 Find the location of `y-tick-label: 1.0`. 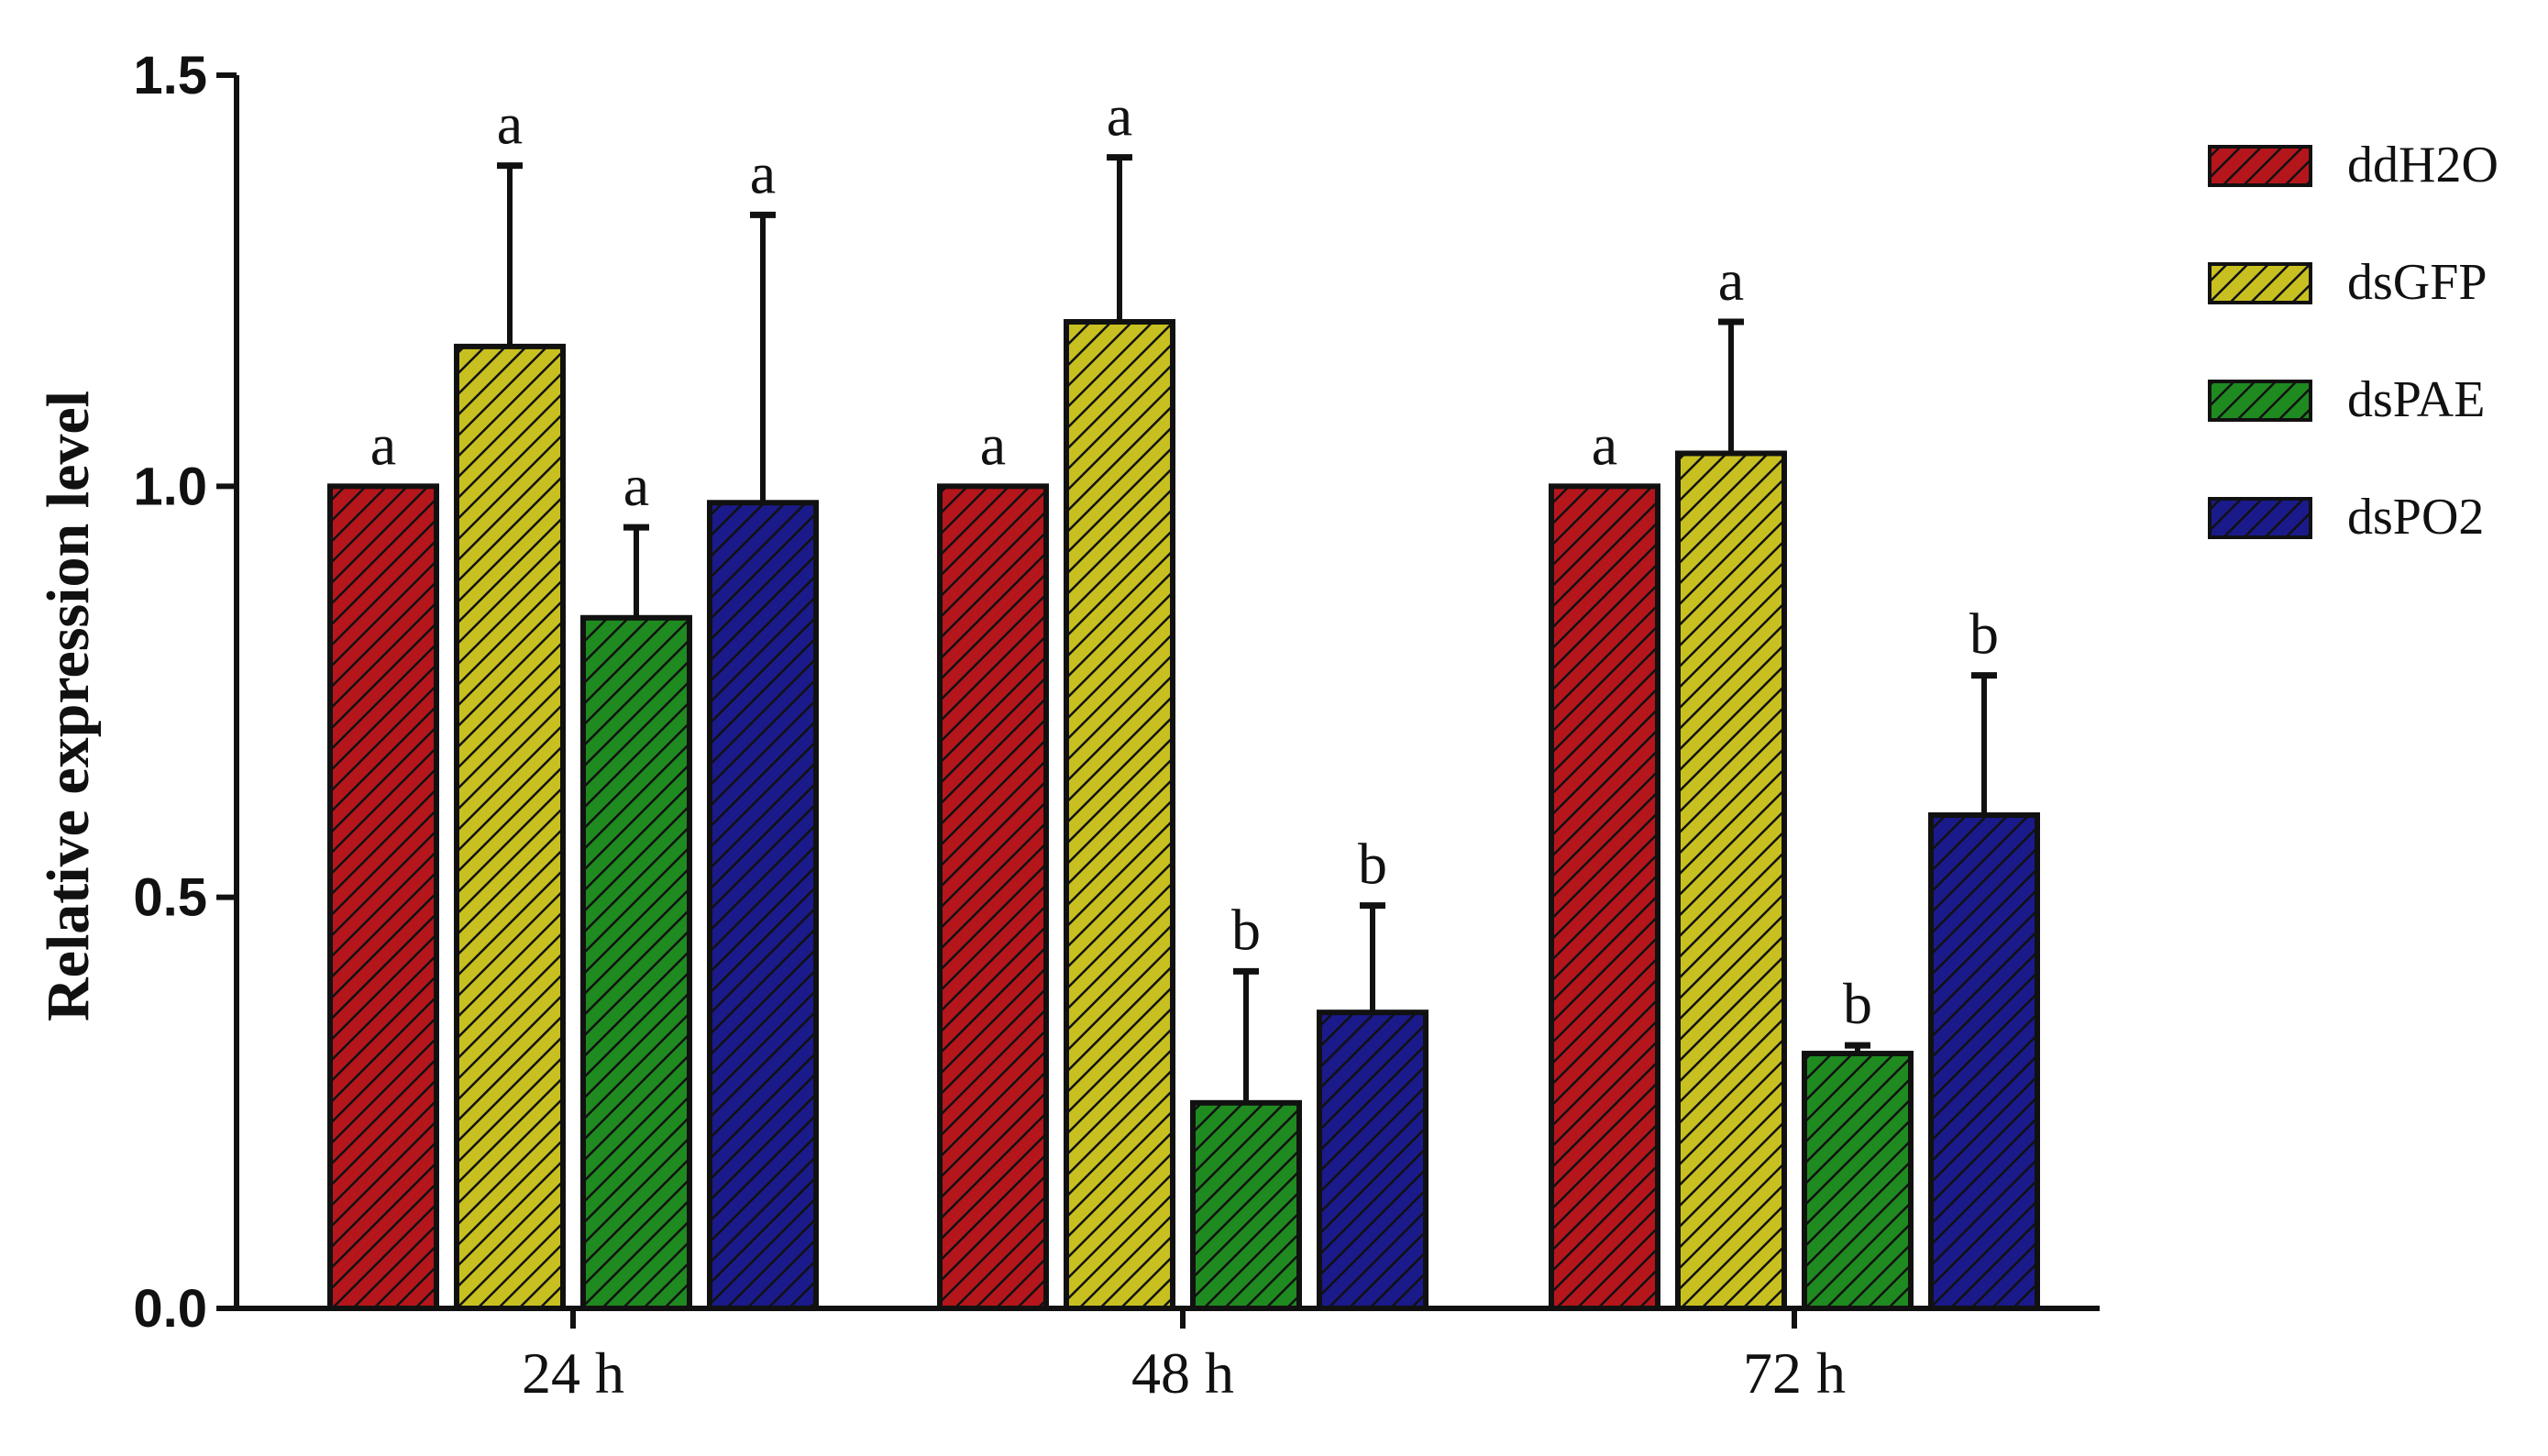

y-tick-label: 1.0 is located at coordinates (170, 486).